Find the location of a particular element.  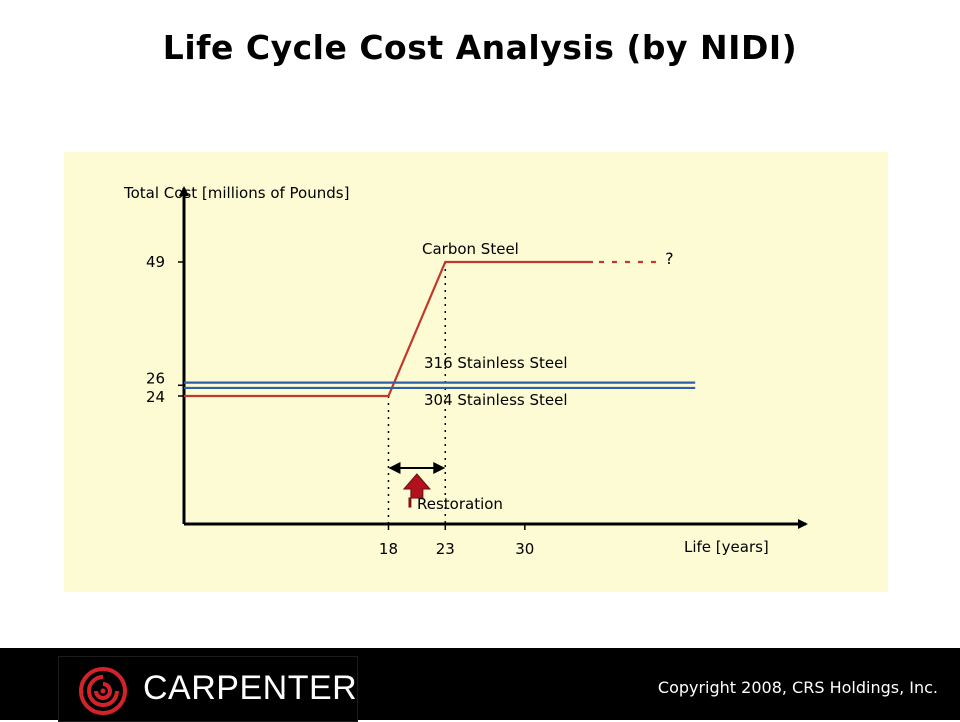

brand-block: CARPENTER is located at coordinates (208, 689).